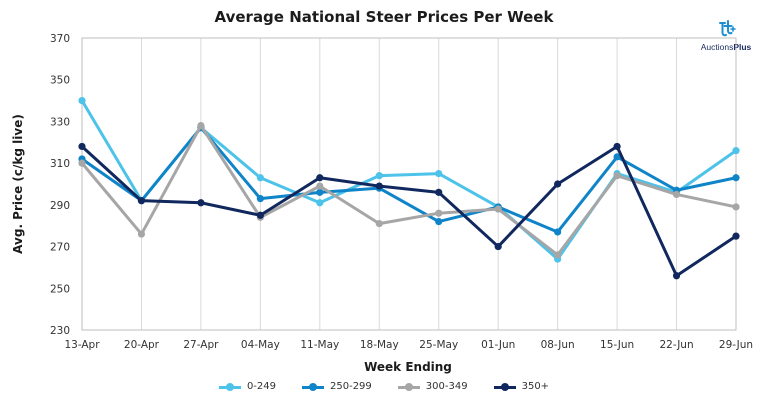 This screenshot has width=768, height=408. What do you see at coordinates (260, 345) in the screenshot?
I see `x-tick-label: 04-May` at bounding box center [260, 345].